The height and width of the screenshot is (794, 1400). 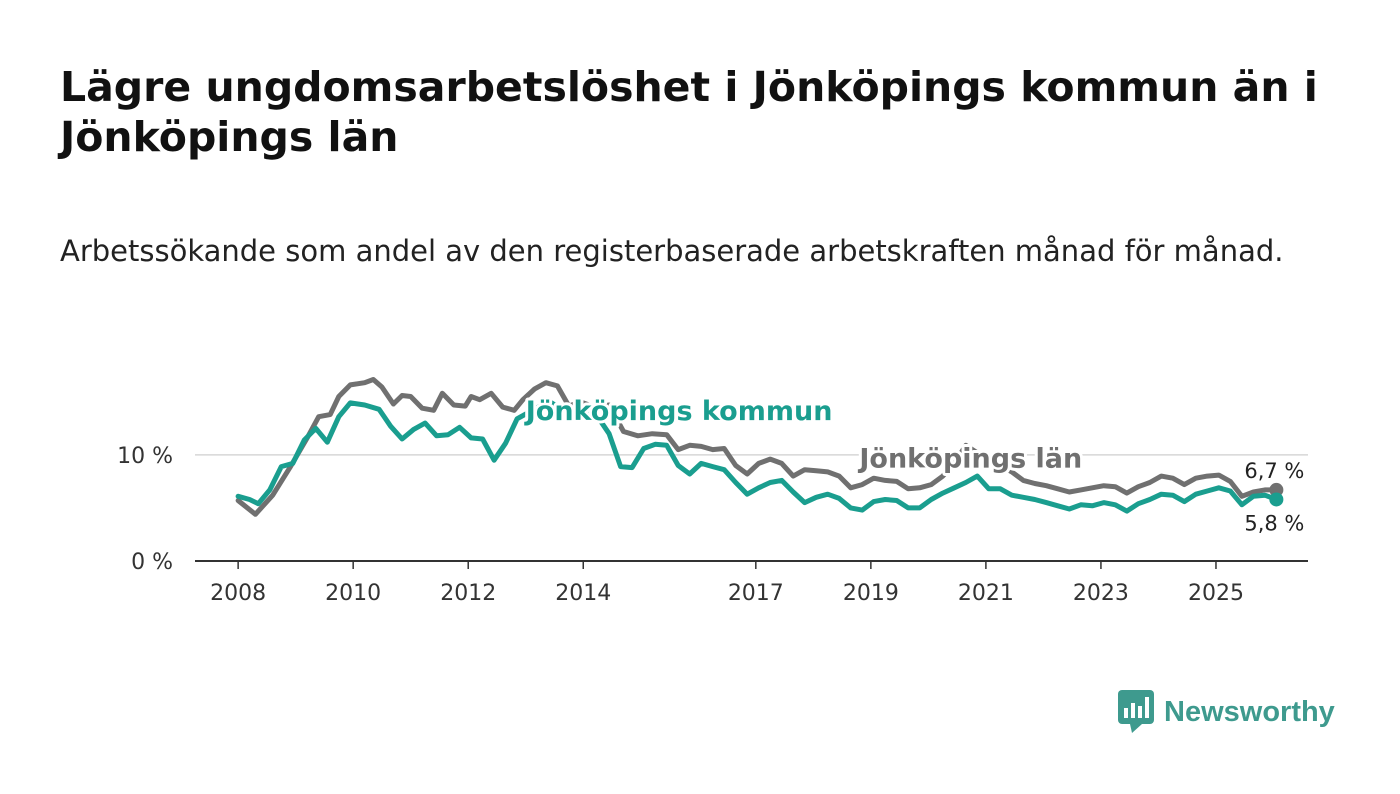 I want to click on x-tick-label: 2008, so click(x=238, y=593).